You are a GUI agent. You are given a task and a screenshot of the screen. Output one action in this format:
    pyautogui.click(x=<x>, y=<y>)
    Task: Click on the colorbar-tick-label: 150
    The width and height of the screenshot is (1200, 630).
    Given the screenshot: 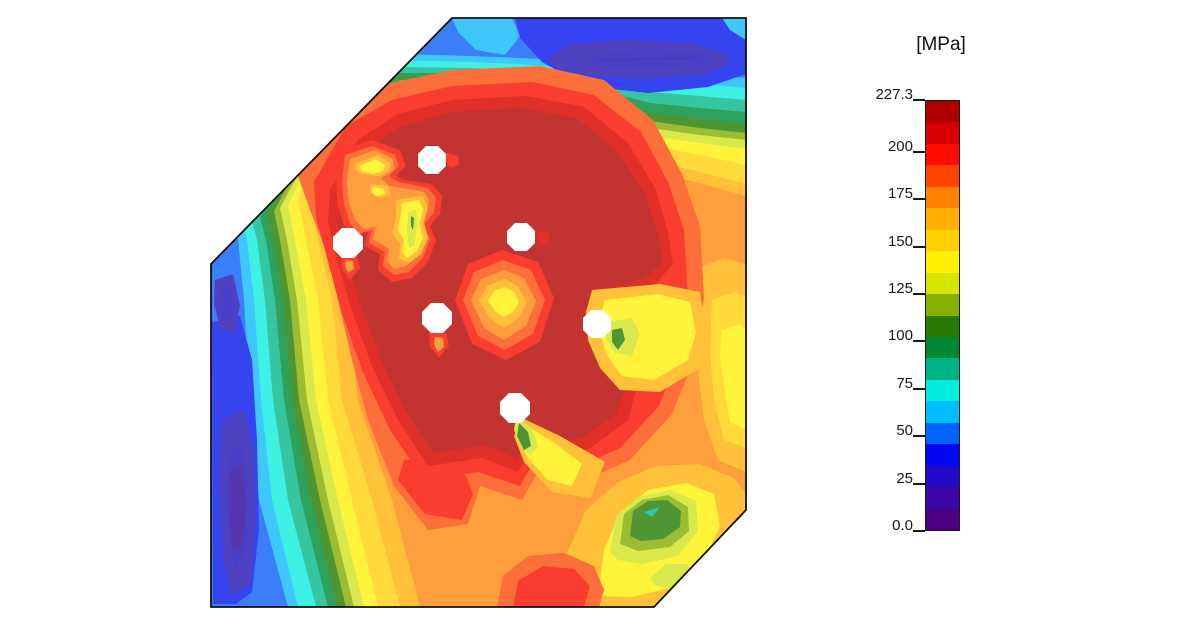 What is the action you would take?
    pyautogui.click(x=900, y=241)
    